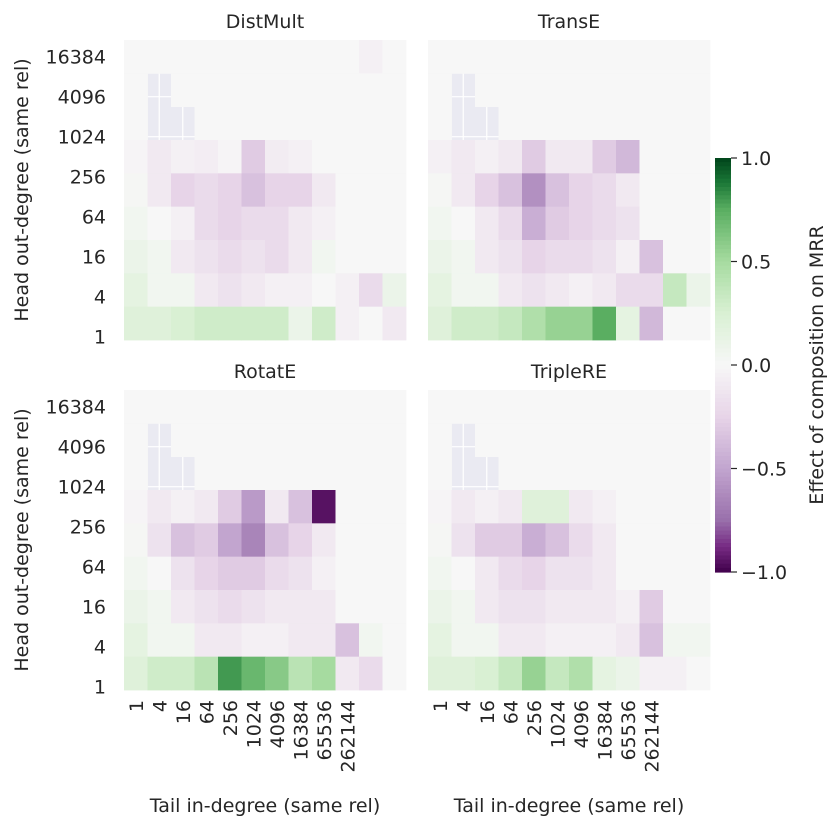 Image resolution: width=830 pixels, height=835 pixels. What do you see at coordinates (265, 22) in the screenshot?
I see `panel-title: DistMult` at bounding box center [265, 22].